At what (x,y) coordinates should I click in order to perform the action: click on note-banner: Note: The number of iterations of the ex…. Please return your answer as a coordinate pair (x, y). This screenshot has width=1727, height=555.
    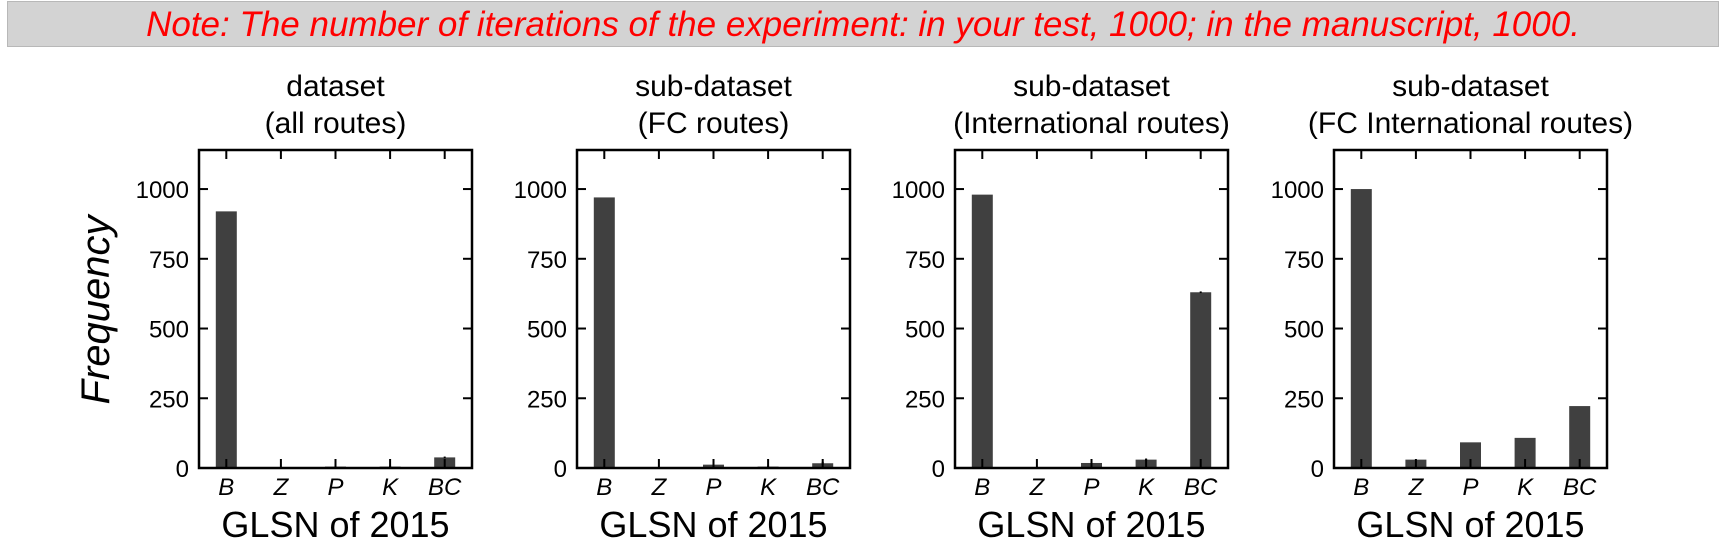
    Looking at the image, I should click on (863, 24).